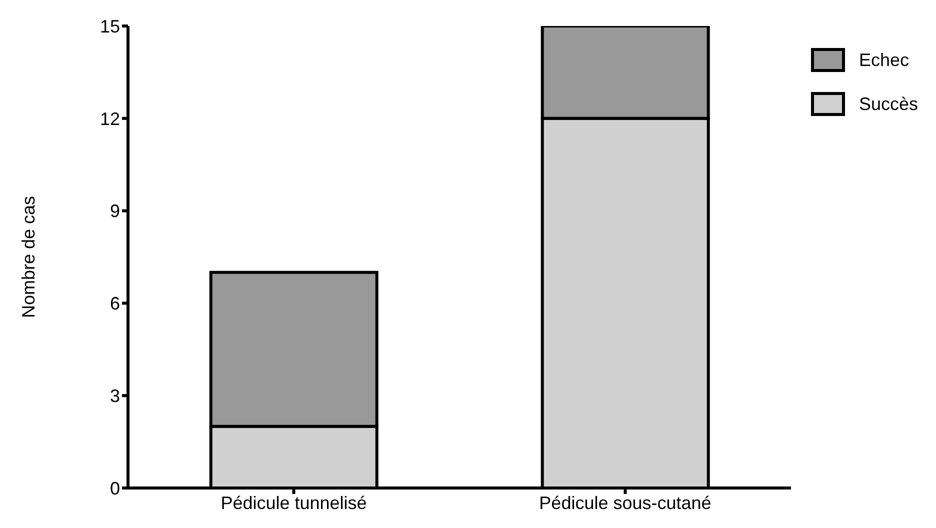 The width and height of the screenshot is (936, 528). What do you see at coordinates (883, 60) in the screenshot?
I see `legend-label: Echec` at bounding box center [883, 60].